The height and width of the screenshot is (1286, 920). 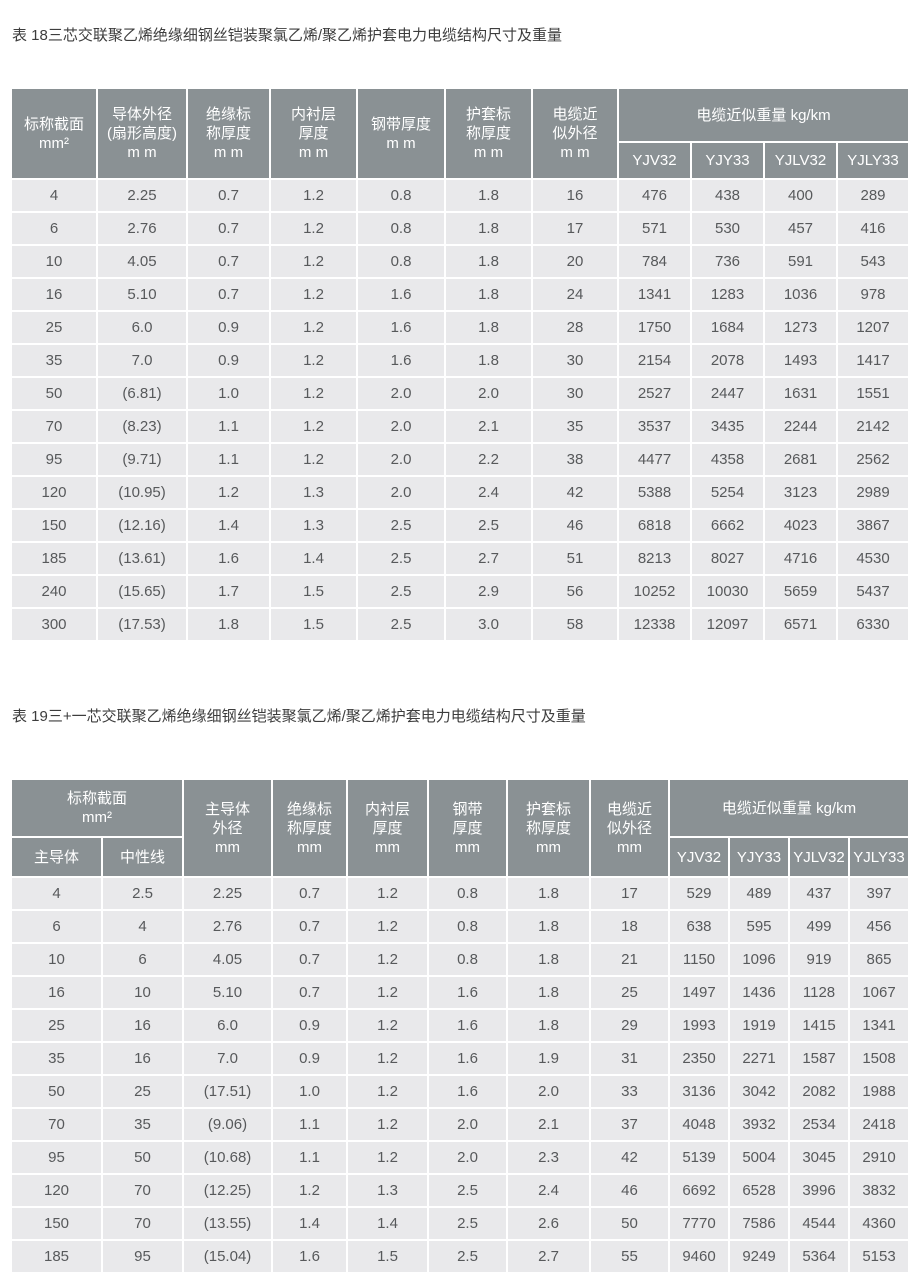 I want to click on table-cell: (17.51), so click(x=228, y=1091).